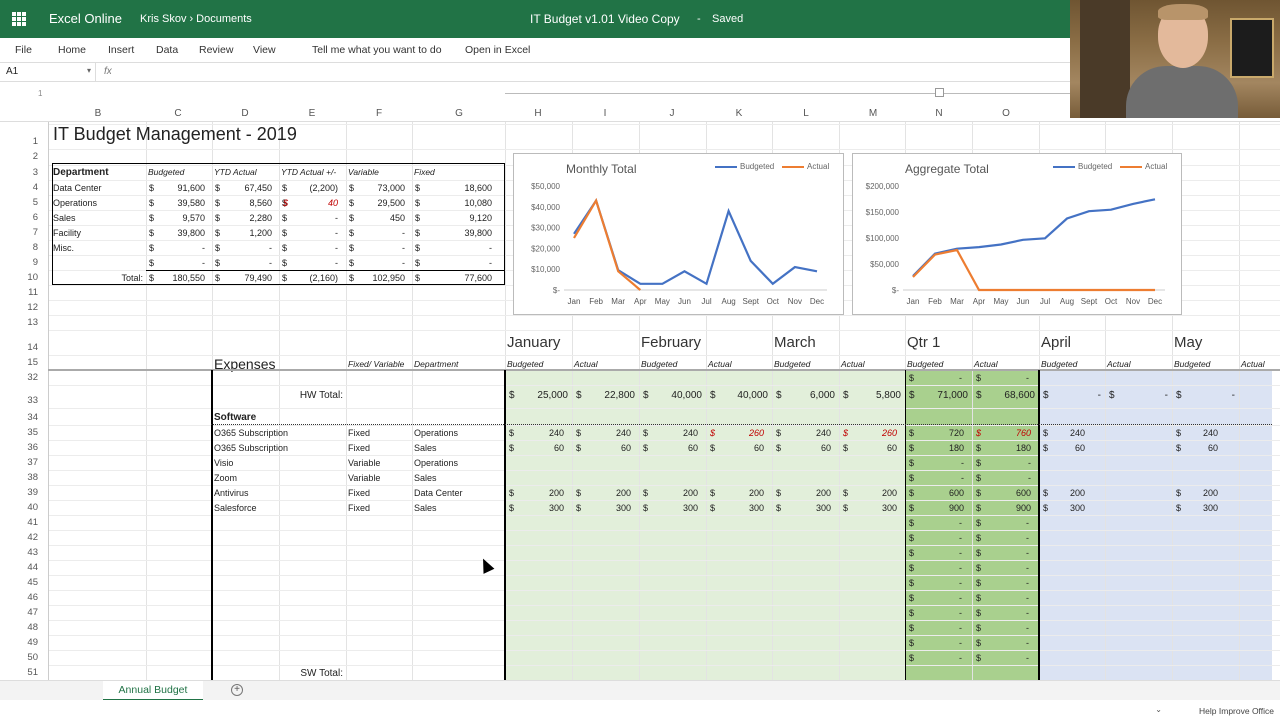 The image size is (1280, 720). Describe the element at coordinates (32, 462) in the screenshot. I see `row-header-37: 37` at that location.